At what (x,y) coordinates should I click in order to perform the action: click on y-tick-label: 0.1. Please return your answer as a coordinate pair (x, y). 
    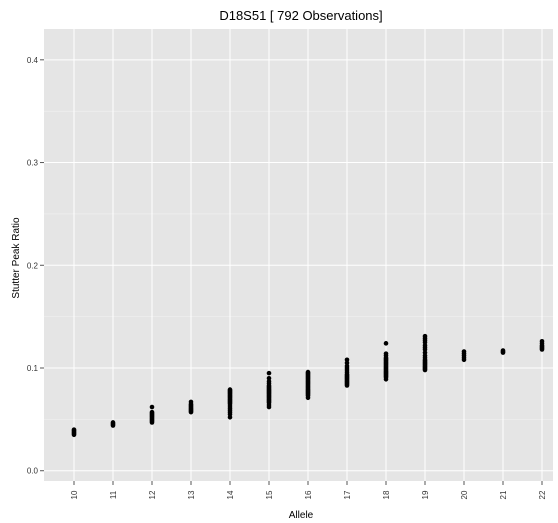
    Looking at the image, I should click on (33, 368).